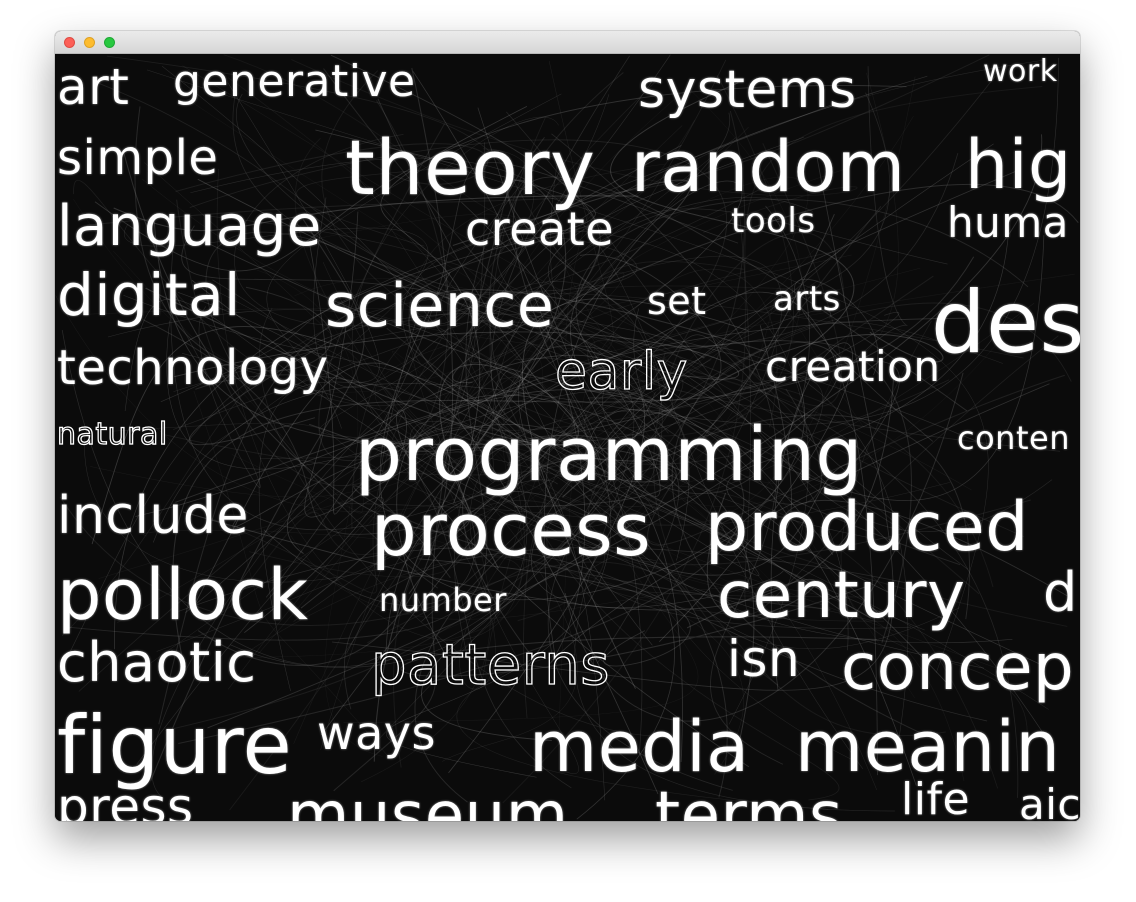 This screenshot has height=902, width=1136. Describe the element at coordinates (112, 434) in the screenshot. I see `word-natural: natural` at that location.